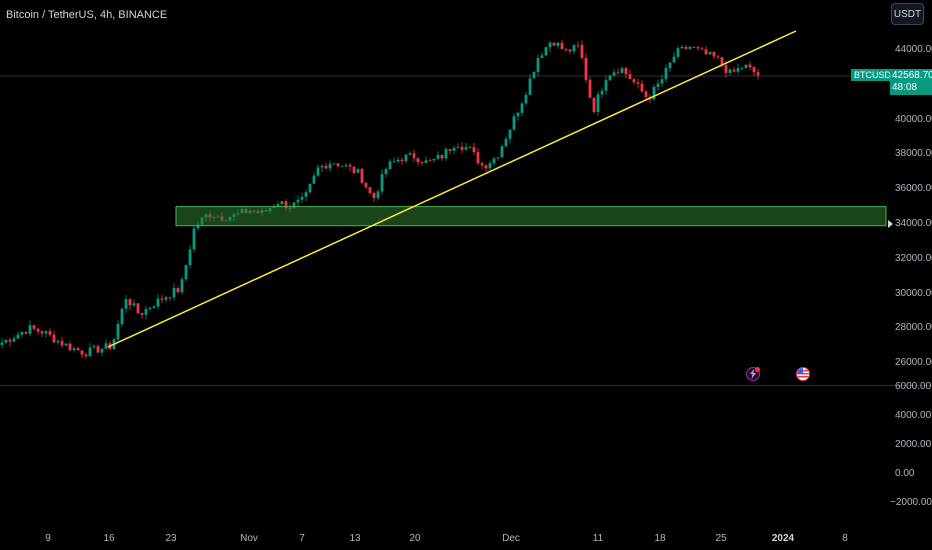 The width and height of the screenshot is (932, 550). I want to click on indicator-tick-label: 6000.00, so click(913, 386).